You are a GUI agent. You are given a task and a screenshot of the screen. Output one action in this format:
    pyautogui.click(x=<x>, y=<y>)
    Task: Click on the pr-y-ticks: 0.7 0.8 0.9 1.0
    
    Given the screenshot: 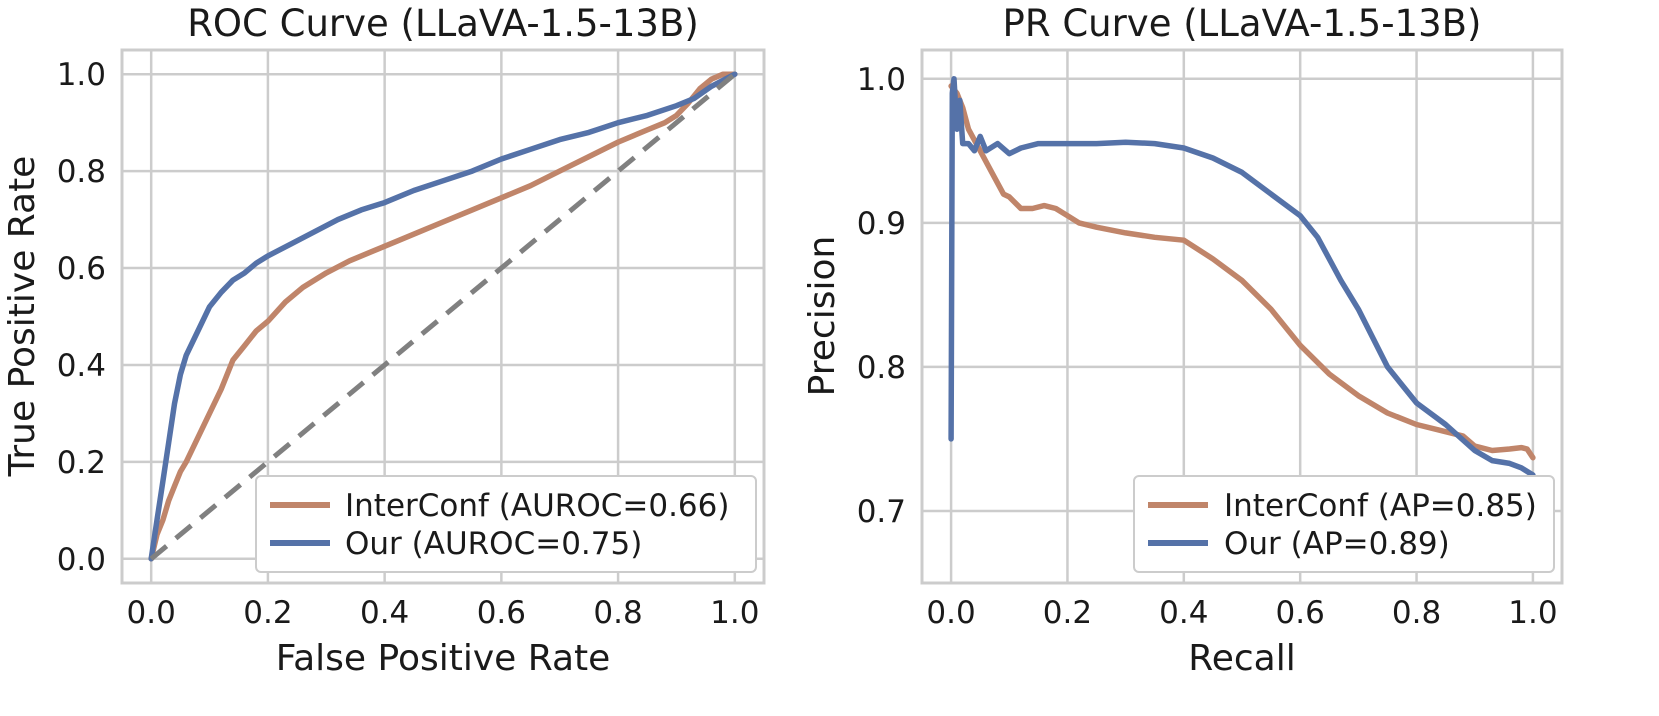 What is the action you would take?
    pyautogui.click(x=881, y=296)
    